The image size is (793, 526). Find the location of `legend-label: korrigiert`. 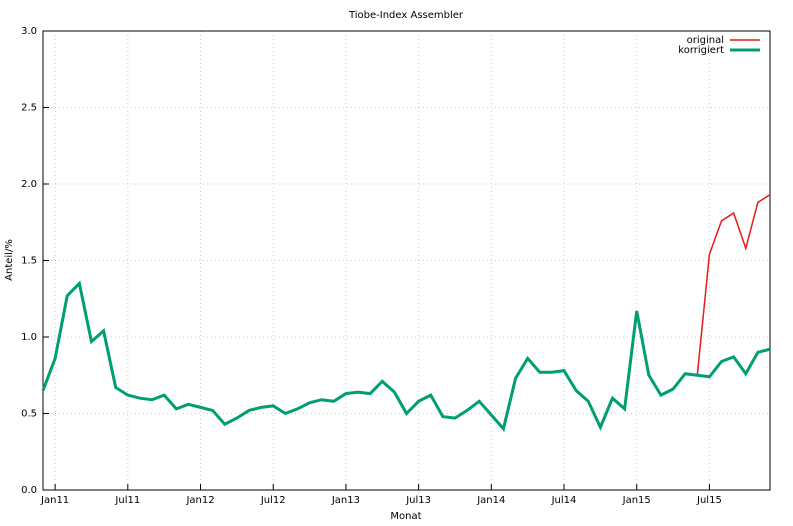

legend-label: korrigiert is located at coordinates (701, 50).